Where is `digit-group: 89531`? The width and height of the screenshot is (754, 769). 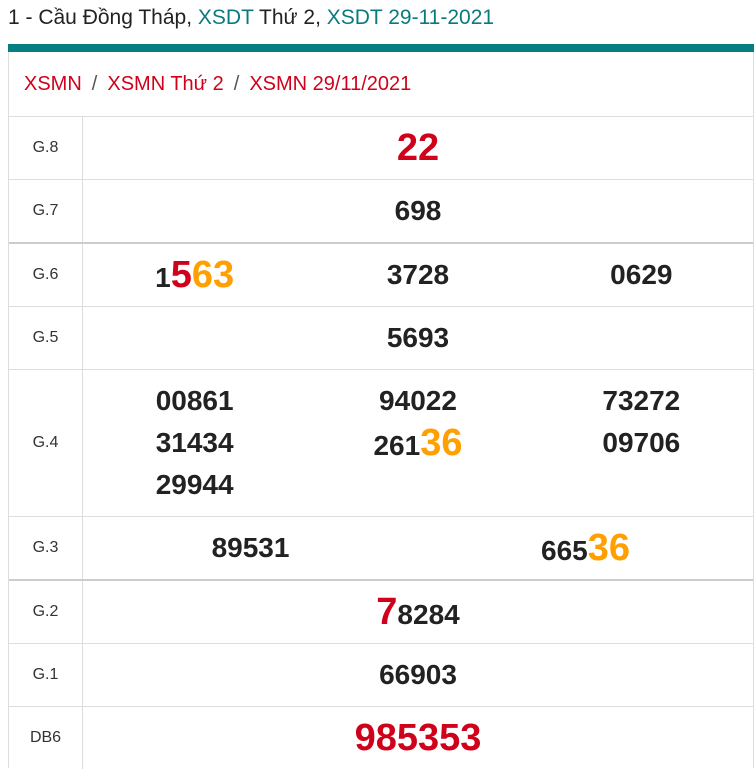
digit-group: 89531 is located at coordinates (251, 547).